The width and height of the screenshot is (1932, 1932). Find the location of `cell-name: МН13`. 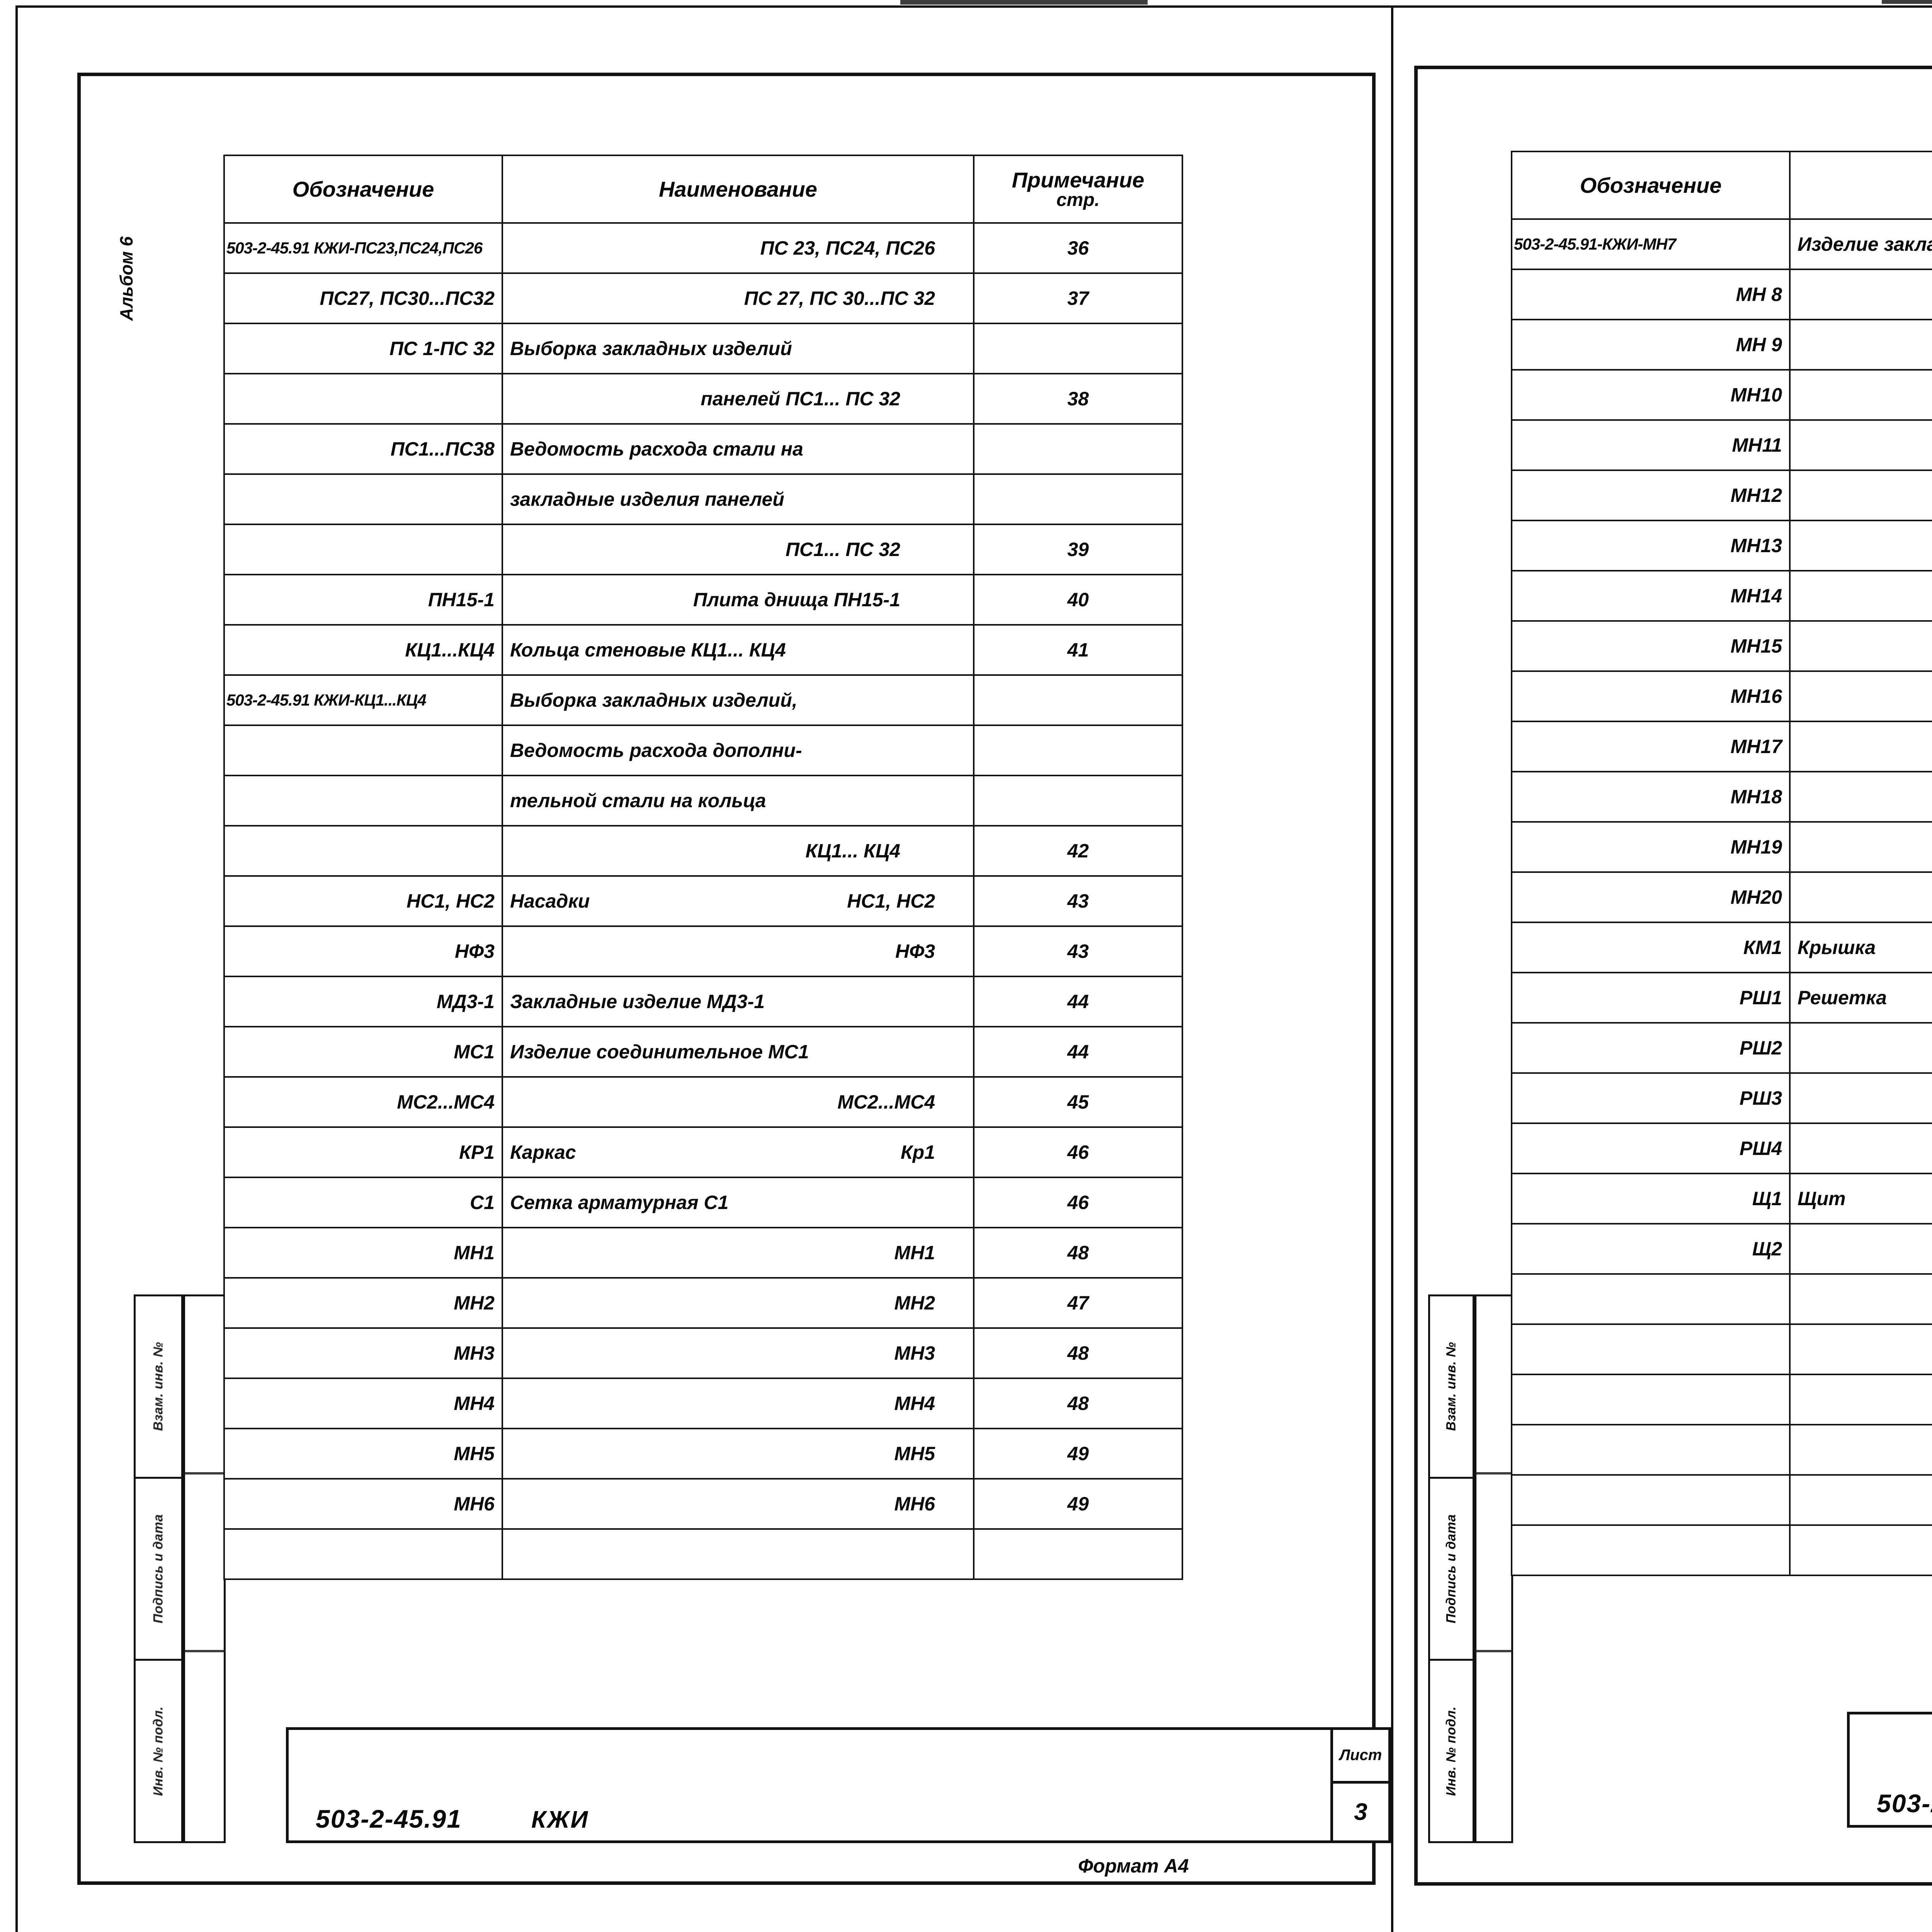

cell-name: МН13 is located at coordinates (1860, 546).